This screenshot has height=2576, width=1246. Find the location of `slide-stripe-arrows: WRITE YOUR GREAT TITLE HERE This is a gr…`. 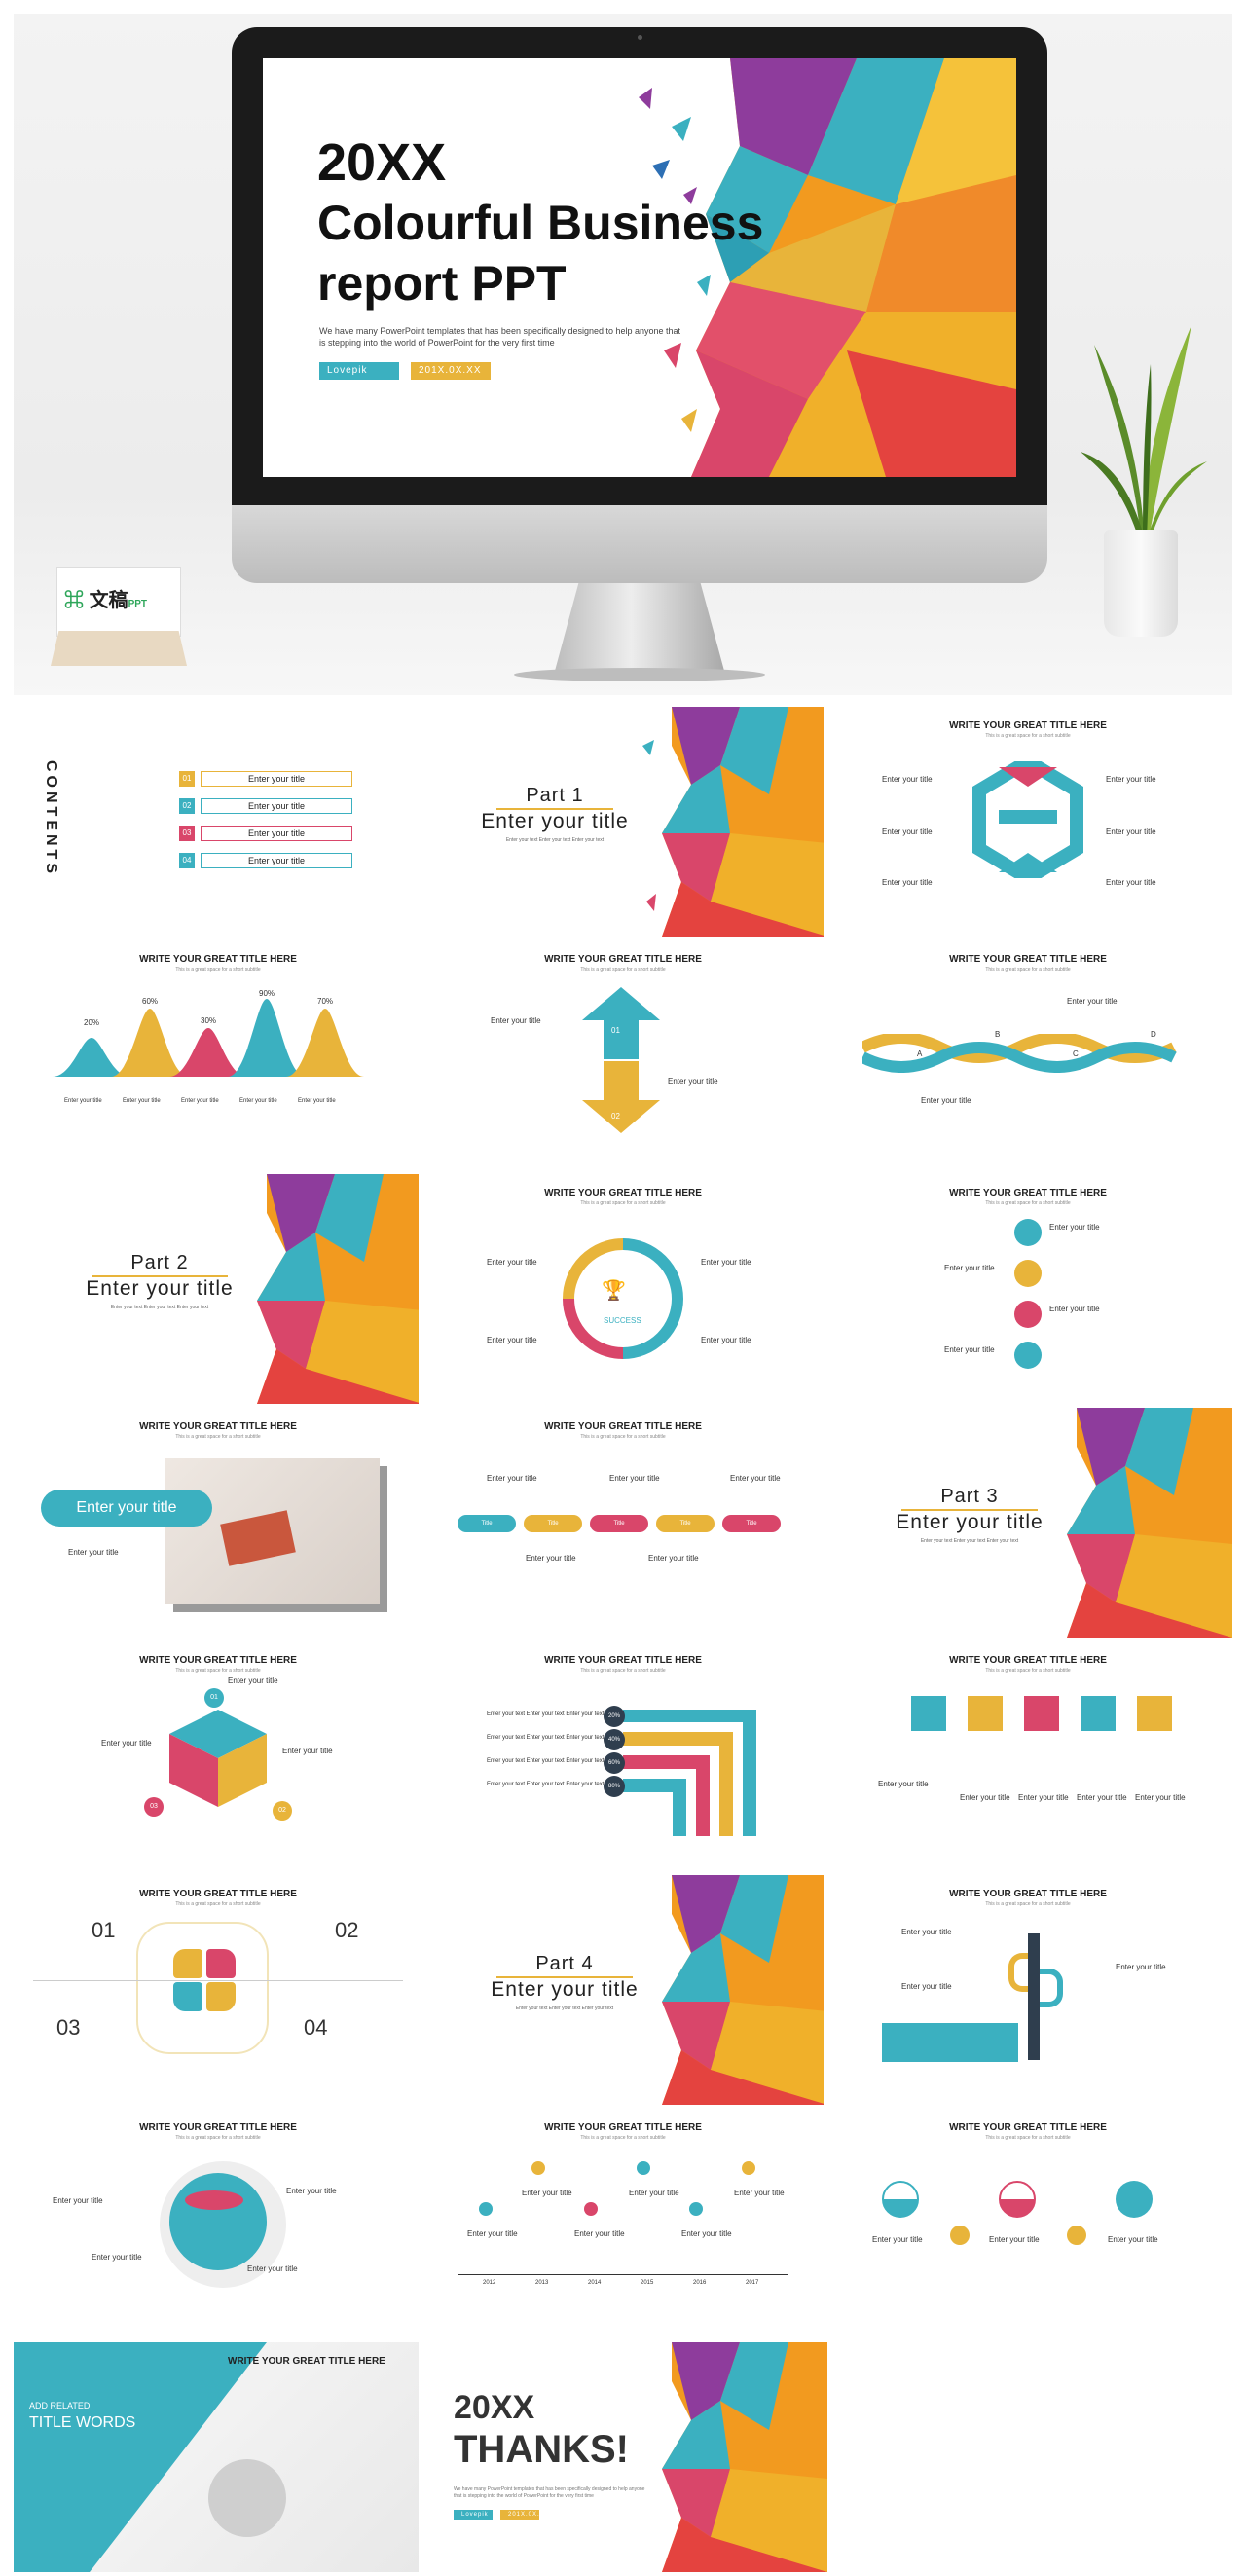

slide-stripe-arrows: WRITE YOUR GREAT TITLE HERE This is a gr… is located at coordinates (623, 1756).